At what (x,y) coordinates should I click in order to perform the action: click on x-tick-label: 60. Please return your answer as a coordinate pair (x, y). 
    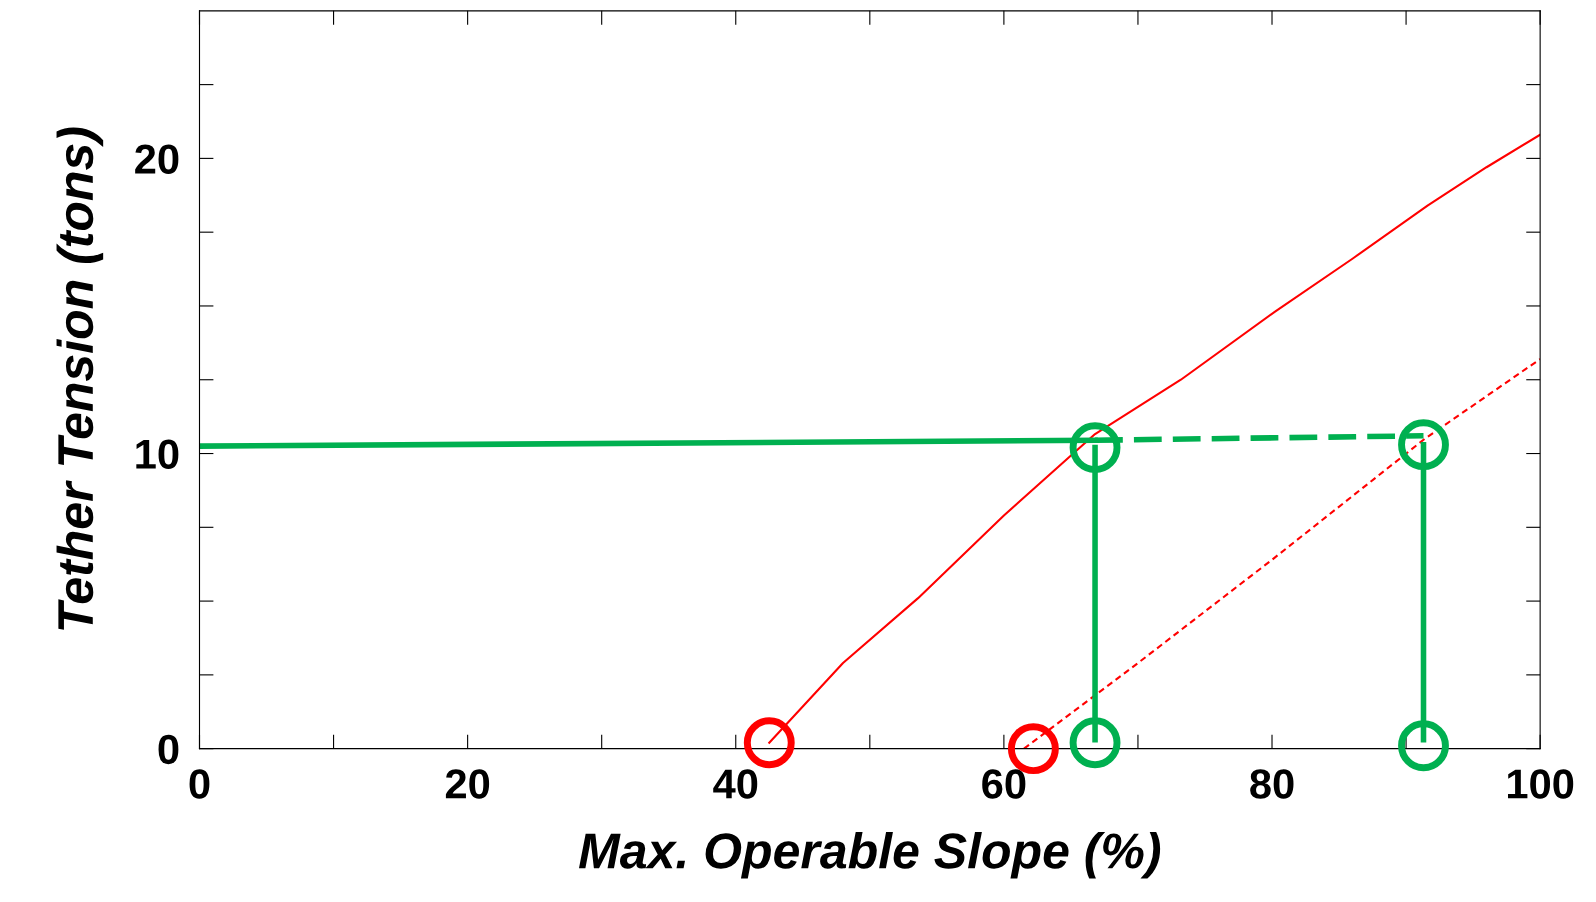
    Looking at the image, I should click on (1004, 784).